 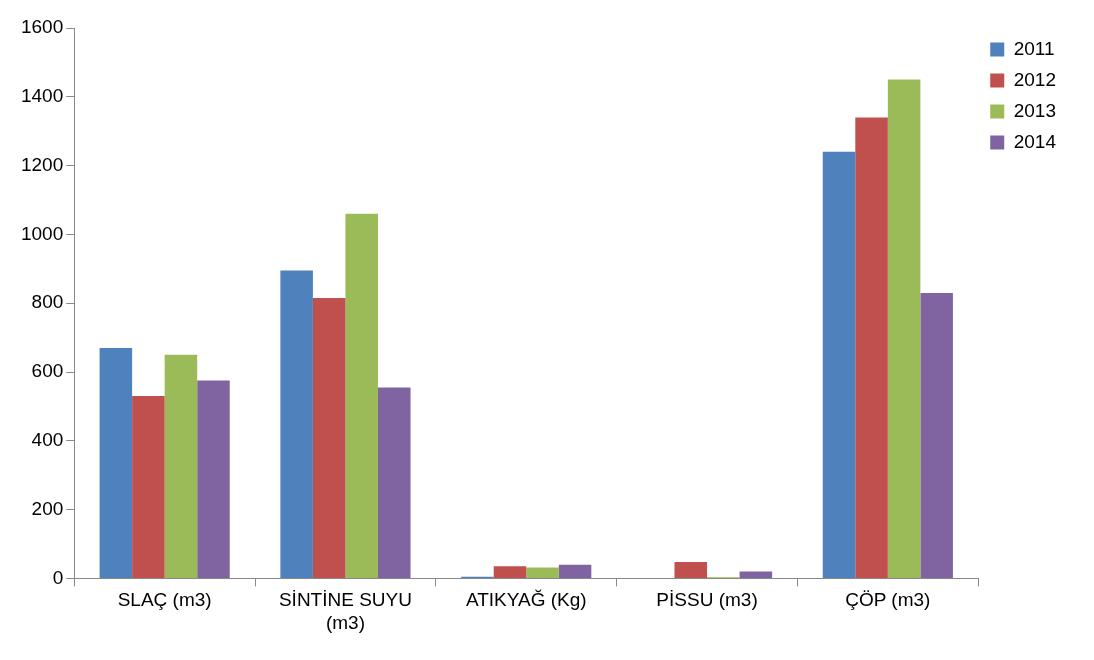 I want to click on y-tick-label: 1200, so click(x=42, y=164).